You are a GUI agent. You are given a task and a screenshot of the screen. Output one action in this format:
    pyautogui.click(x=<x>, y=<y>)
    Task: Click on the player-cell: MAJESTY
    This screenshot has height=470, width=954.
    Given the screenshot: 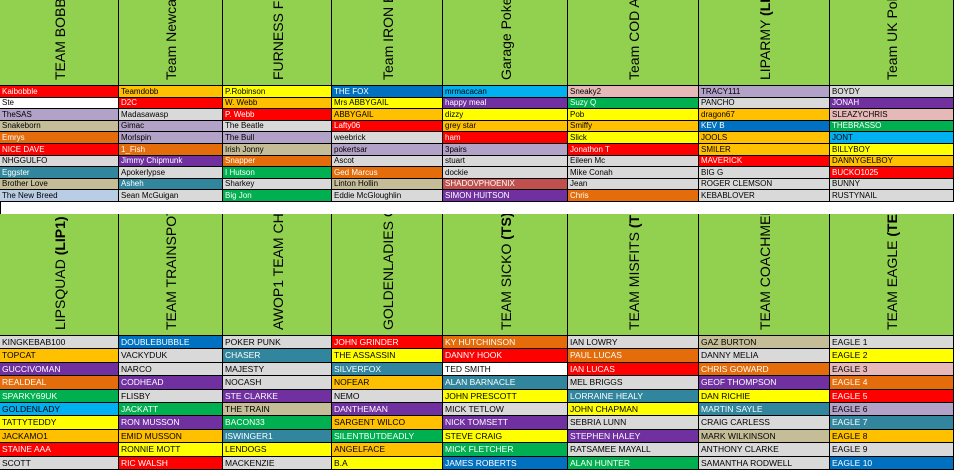 What is the action you would take?
    pyautogui.click(x=277, y=369)
    